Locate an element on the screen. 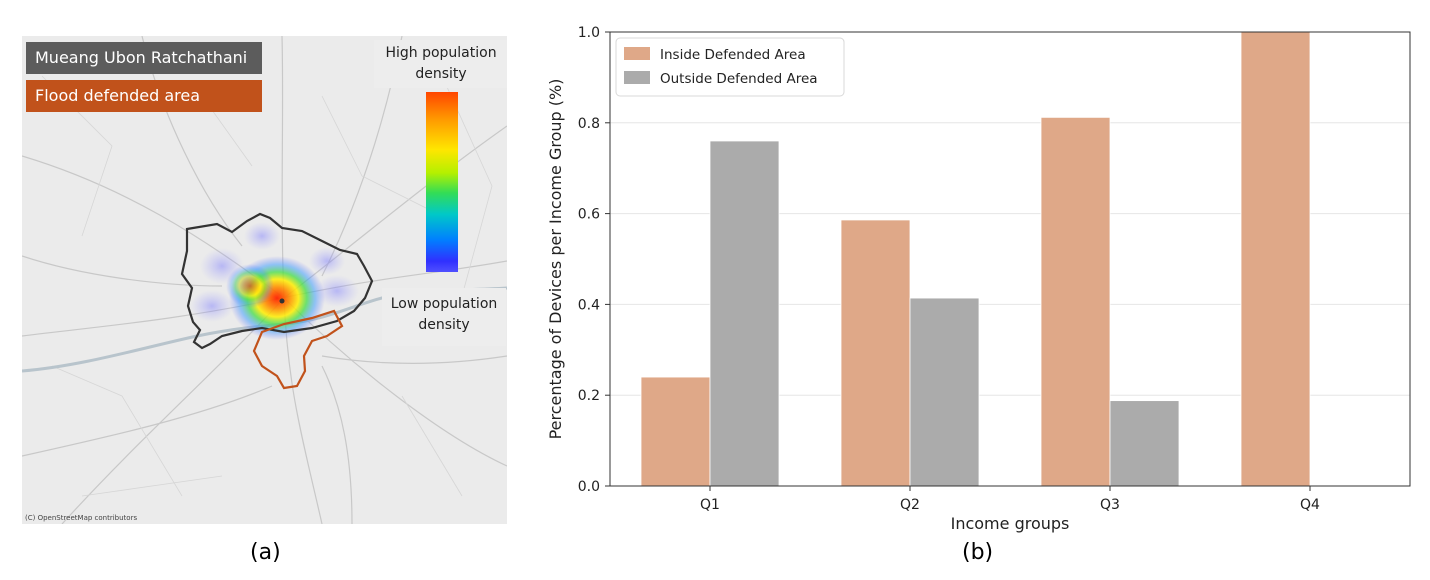  legend-swatch-inside is located at coordinates (637, 53).